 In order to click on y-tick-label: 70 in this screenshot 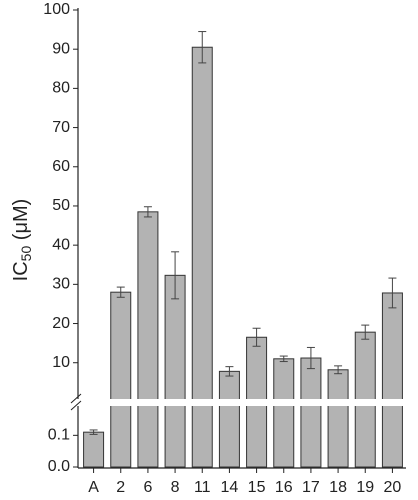, I will do `click(61, 127)`.